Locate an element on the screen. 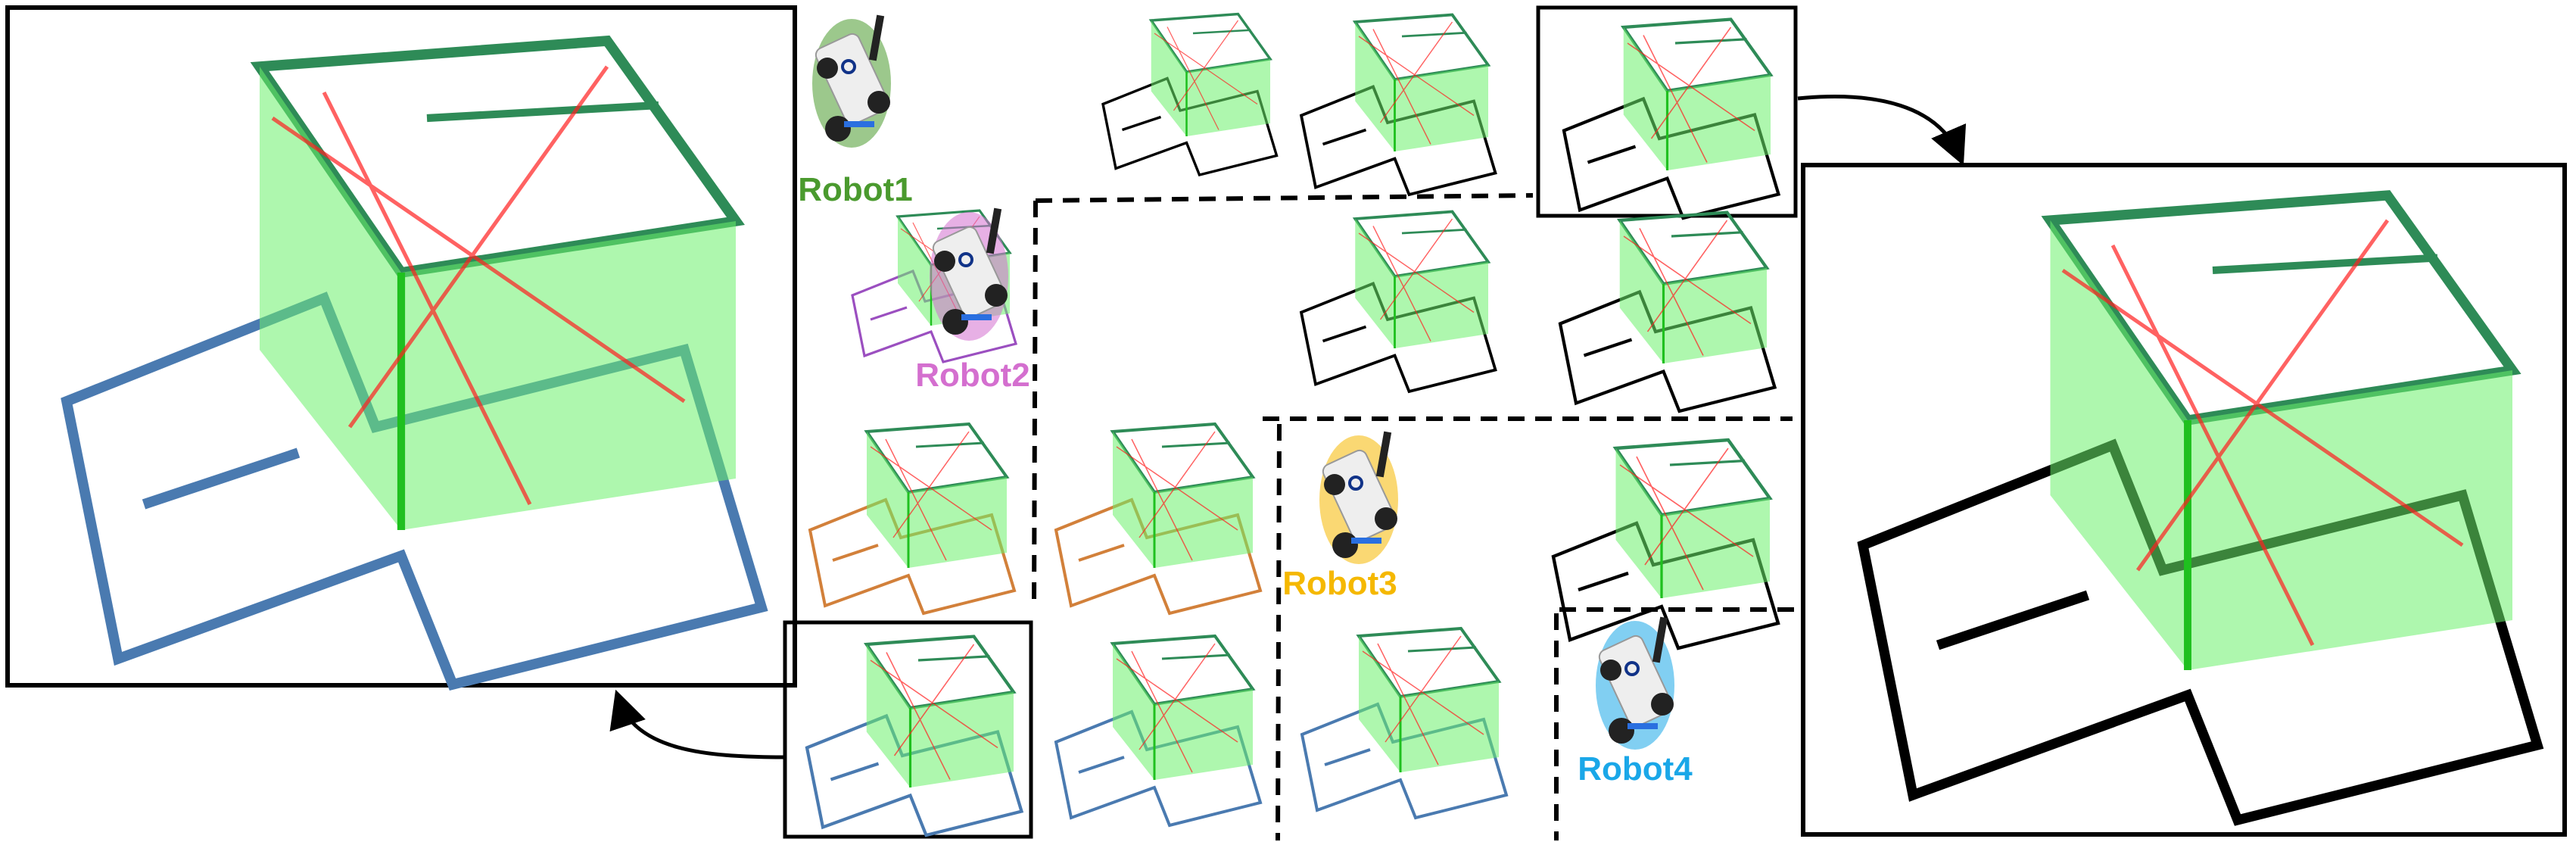  robot4-label: Robot4 is located at coordinates (1635, 768).